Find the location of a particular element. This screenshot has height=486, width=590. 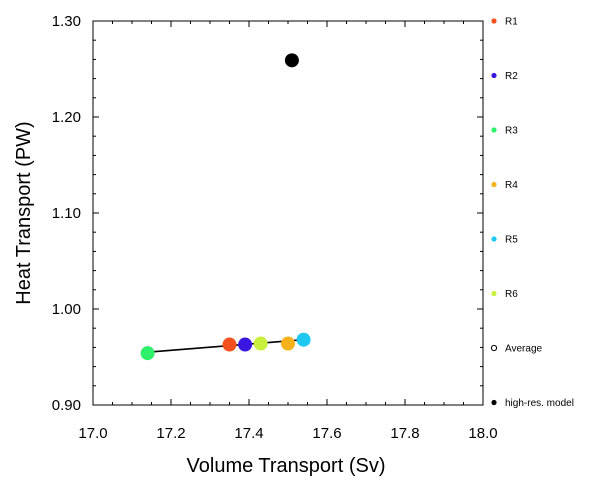

legend-label-high-res-model: high-res. model is located at coordinates (539, 403).